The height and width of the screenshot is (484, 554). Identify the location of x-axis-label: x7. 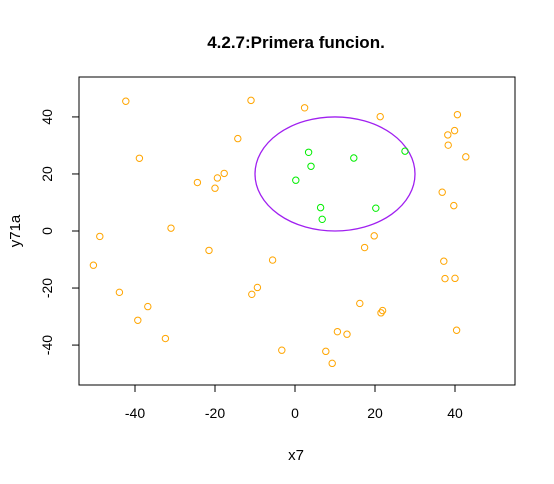
(296, 455).